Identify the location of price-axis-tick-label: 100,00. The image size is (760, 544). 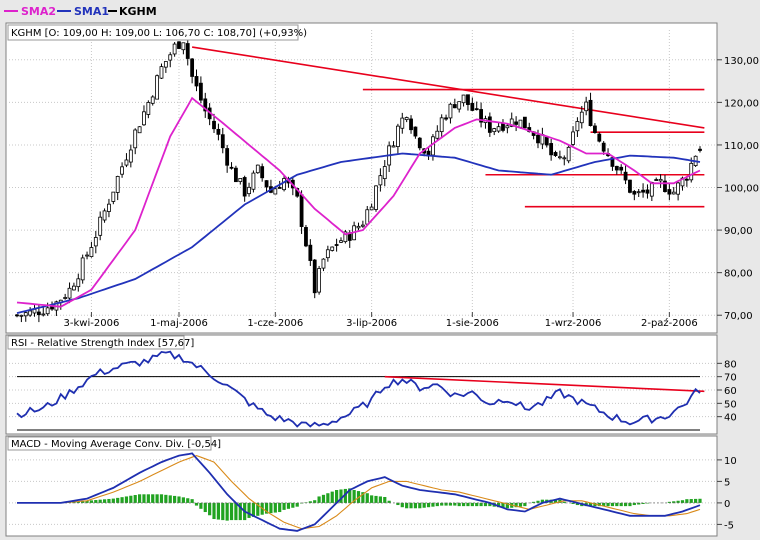
(741, 189).